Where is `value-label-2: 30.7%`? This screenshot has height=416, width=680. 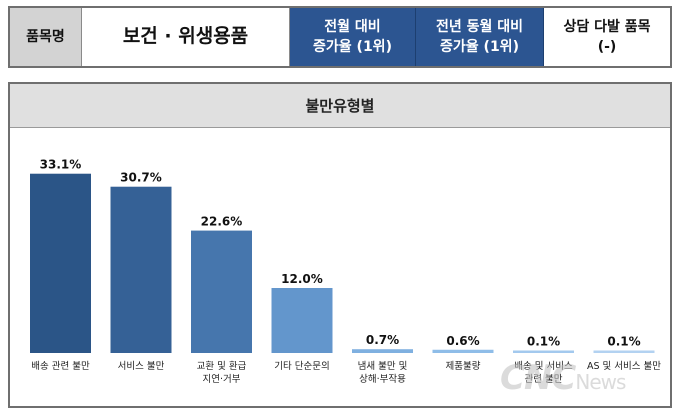
value-label-2: 30.7% is located at coordinates (141, 178).